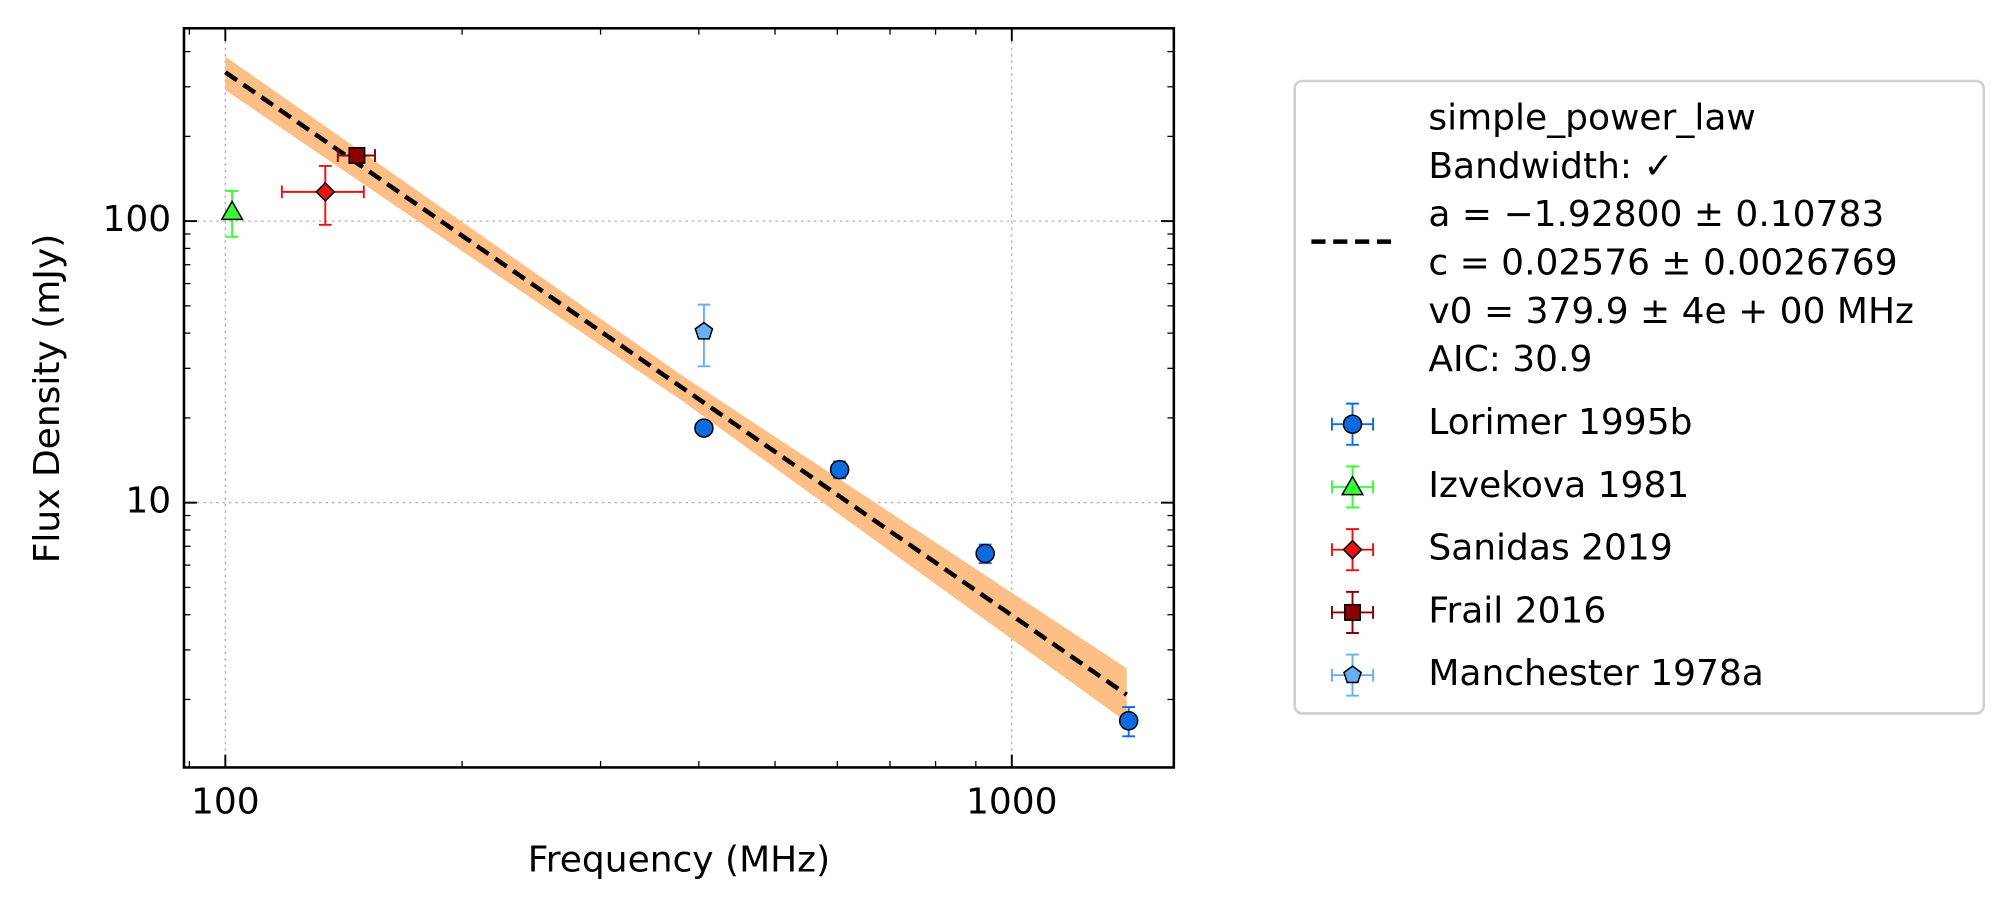  I want to click on legend-label: v0 = 379.9 ± 4e + 00 MHz, so click(1671, 311).